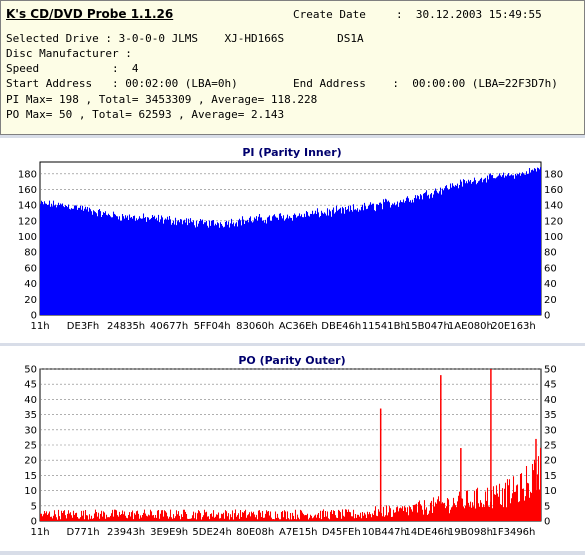 The width and height of the screenshot is (585, 555). Describe the element at coordinates (82, 532) in the screenshot. I see `x-tick-label: D771h` at that location.